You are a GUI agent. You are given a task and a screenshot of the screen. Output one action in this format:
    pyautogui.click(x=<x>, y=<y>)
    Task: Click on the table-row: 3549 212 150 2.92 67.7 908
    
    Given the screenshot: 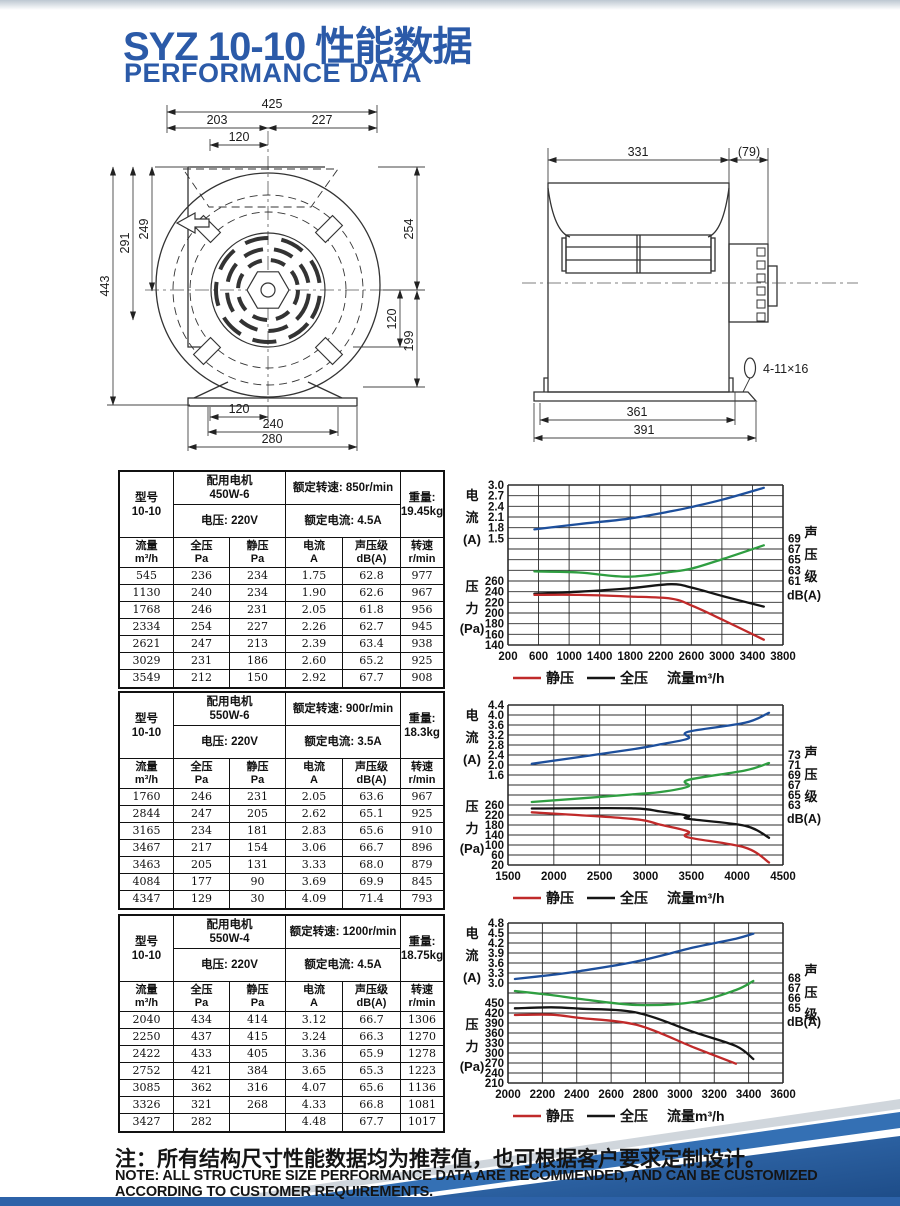 What is the action you would take?
    pyautogui.click(x=281, y=678)
    